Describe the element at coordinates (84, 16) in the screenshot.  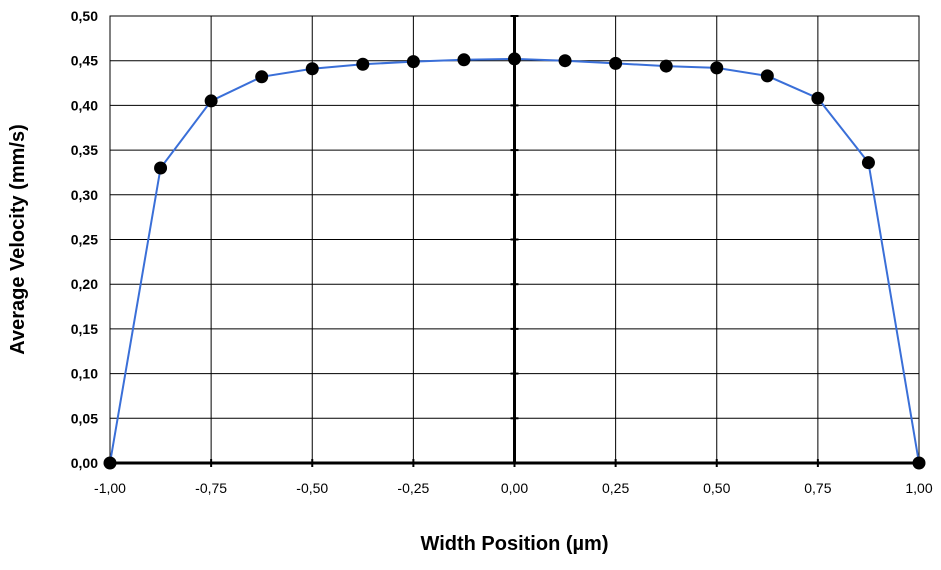
I see `y-tick-label: 0,50` at that location.